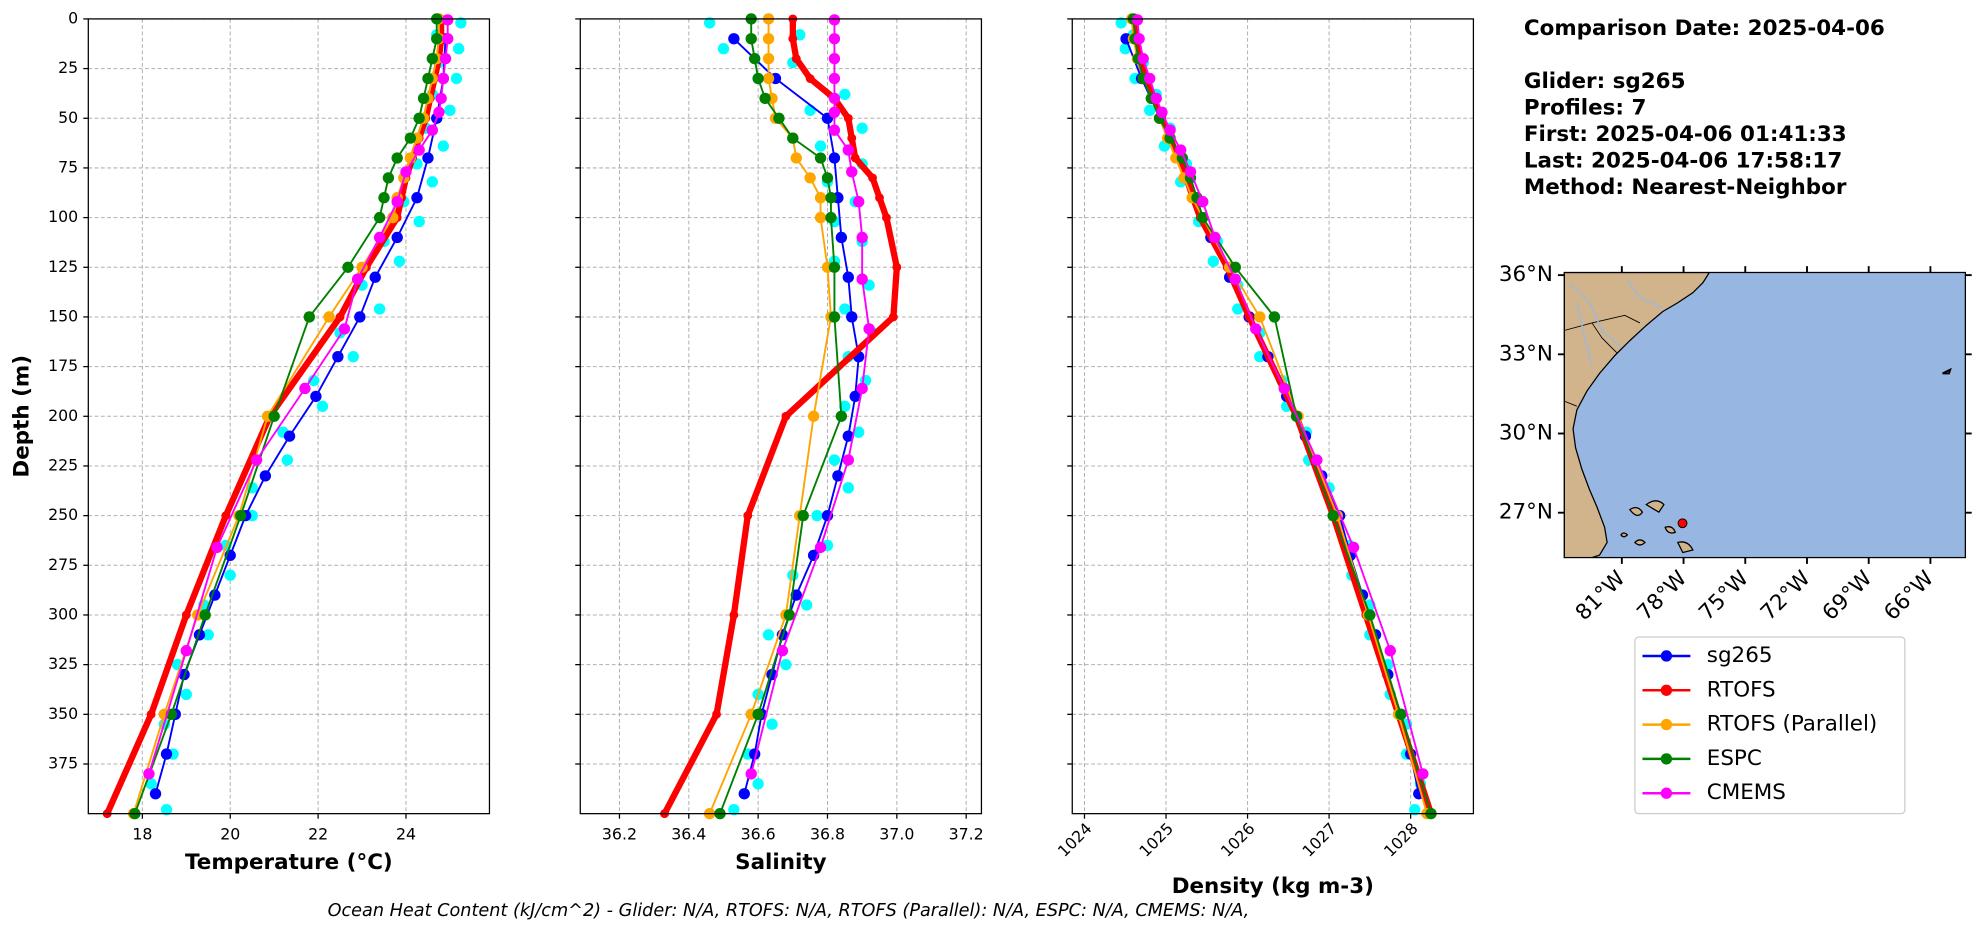 This screenshot has width=1978, height=934. I want to click on y-tick-label: 50, so click(68, 117).